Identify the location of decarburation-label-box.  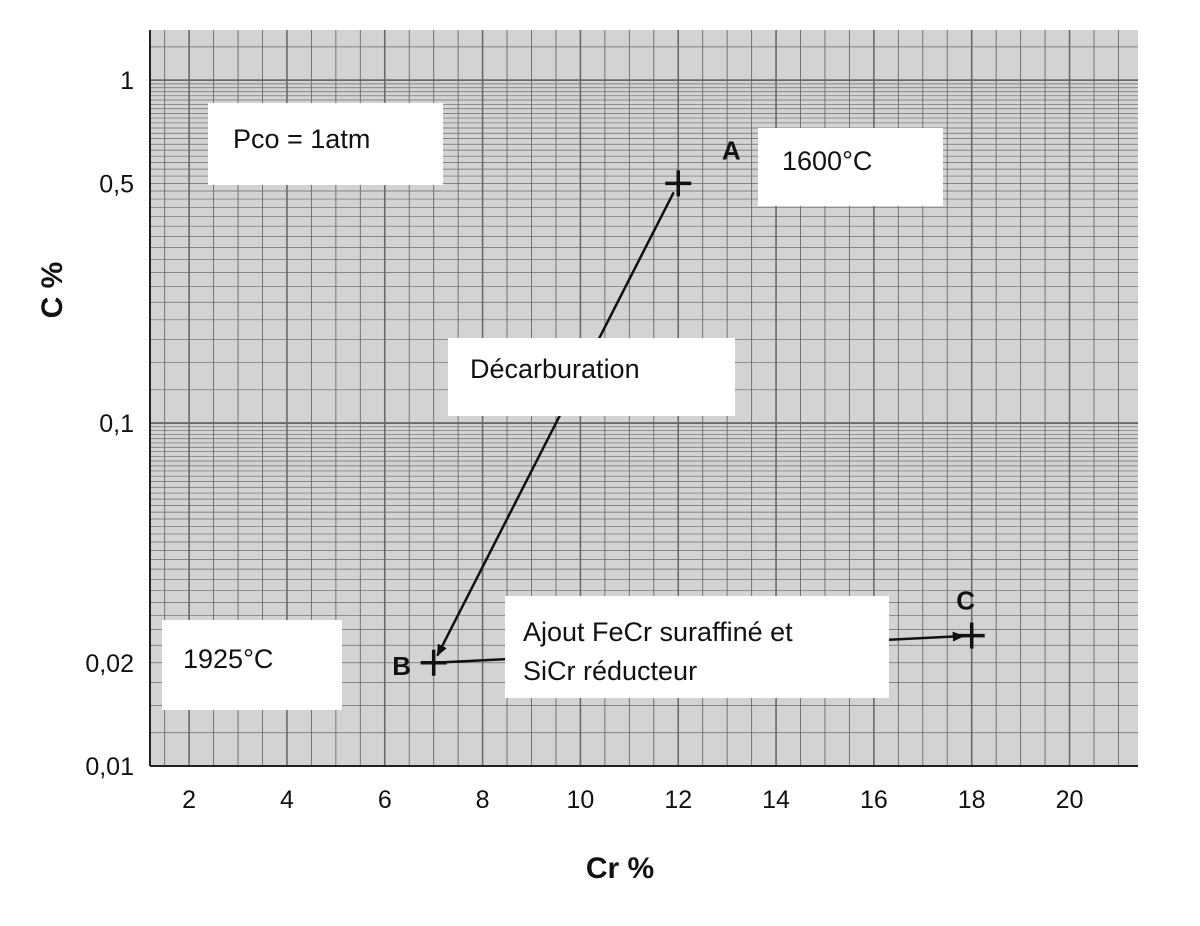
(591, 377).